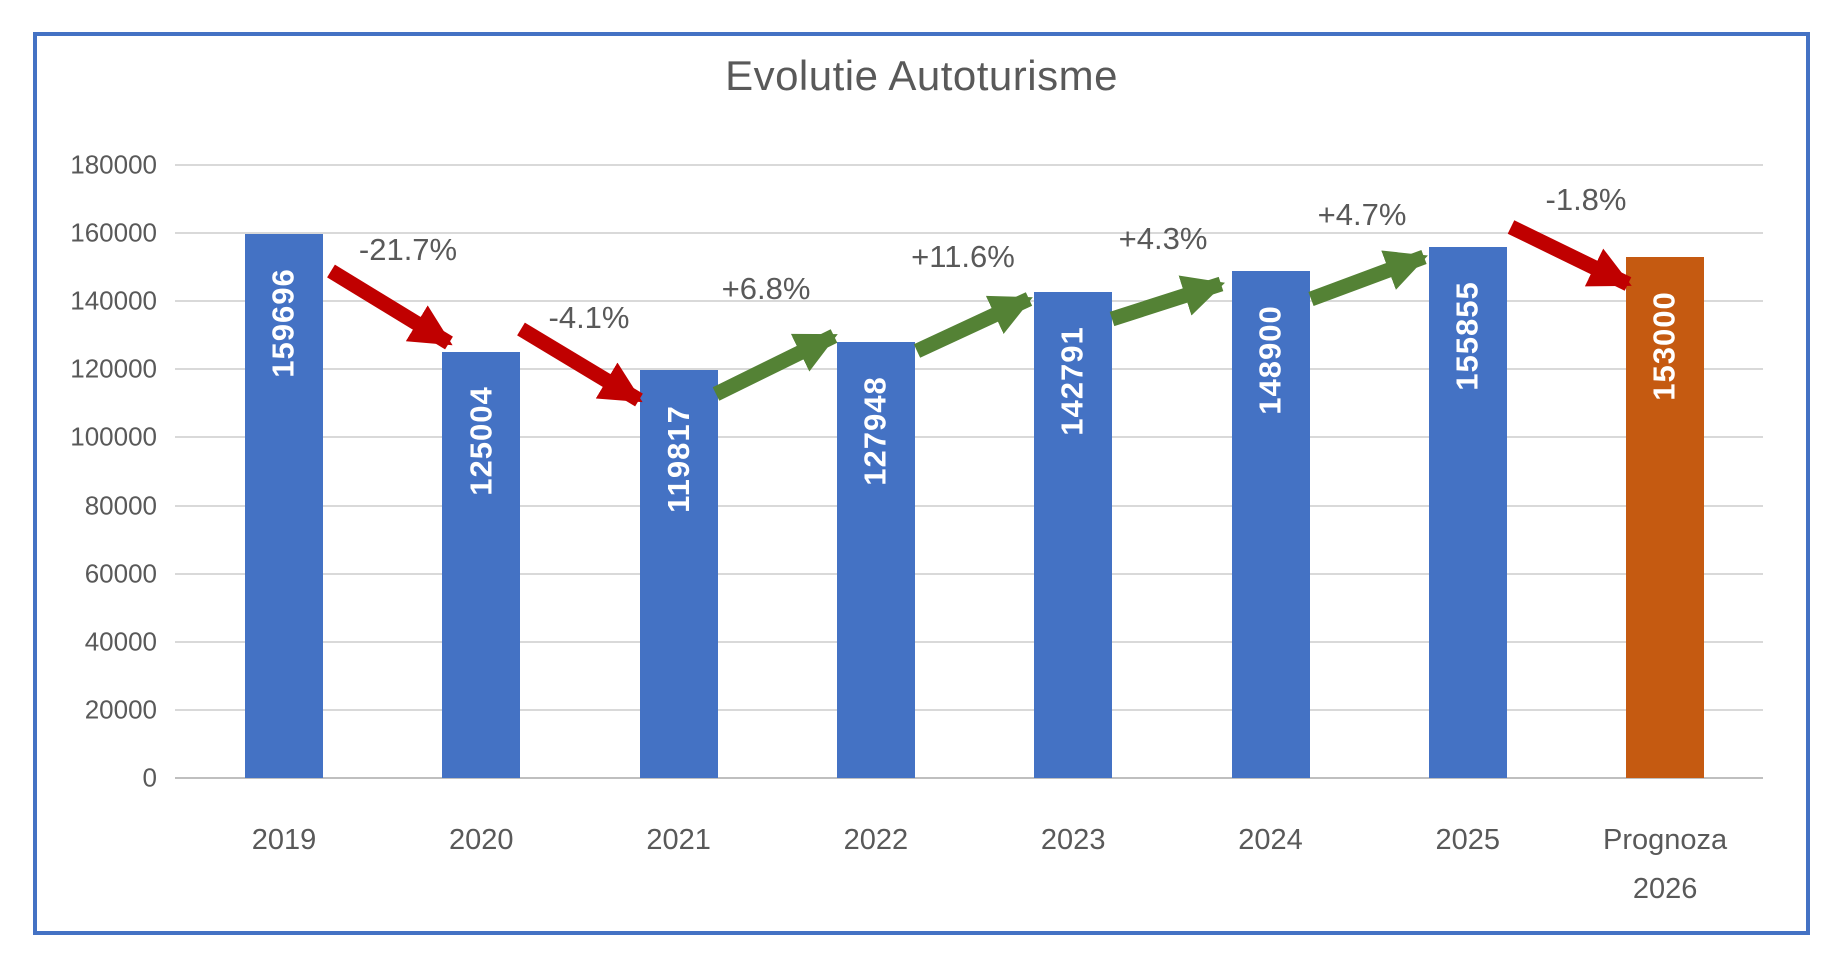 This screenshot has width=1843, height=967. What do you see at coordinates (120, 573) in the screenshot?
I see `y-axis-tick-label: 60000` at bounding box center [120, 573].